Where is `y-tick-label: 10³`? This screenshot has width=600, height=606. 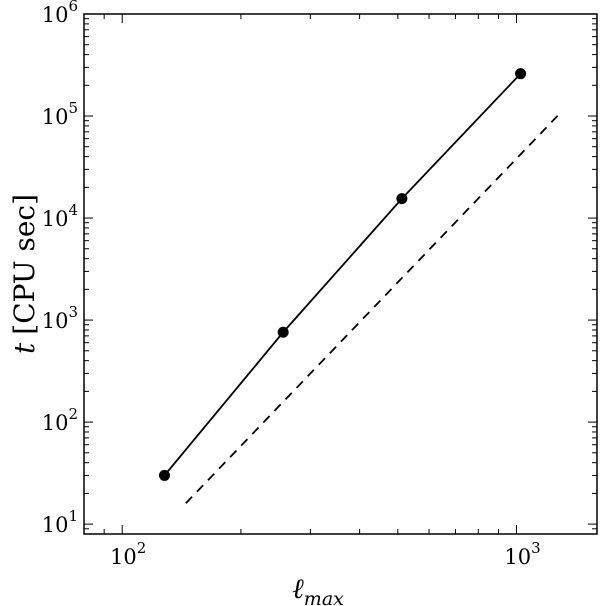
y-tick-label: 10³ is located at coordinates (60, 318).